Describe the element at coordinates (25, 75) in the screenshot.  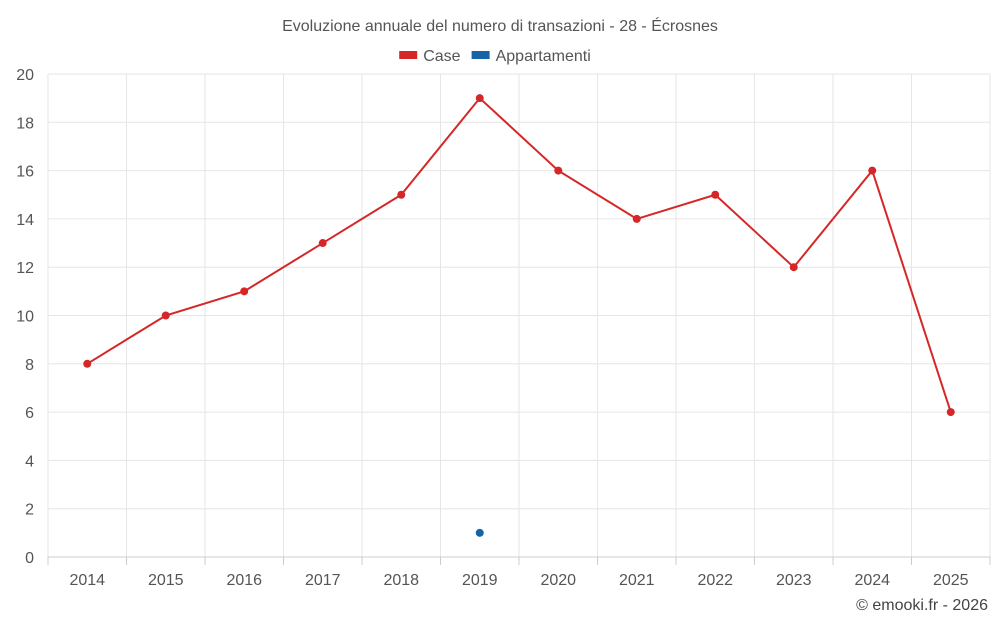
I see `y-tick-label: 20` at that location.